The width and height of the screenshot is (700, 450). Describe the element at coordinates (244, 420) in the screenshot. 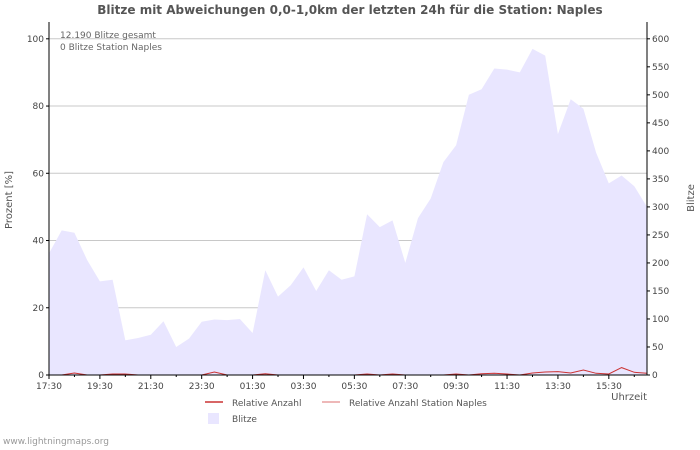

I see `legend-label-blitze: Blitze` at that location.